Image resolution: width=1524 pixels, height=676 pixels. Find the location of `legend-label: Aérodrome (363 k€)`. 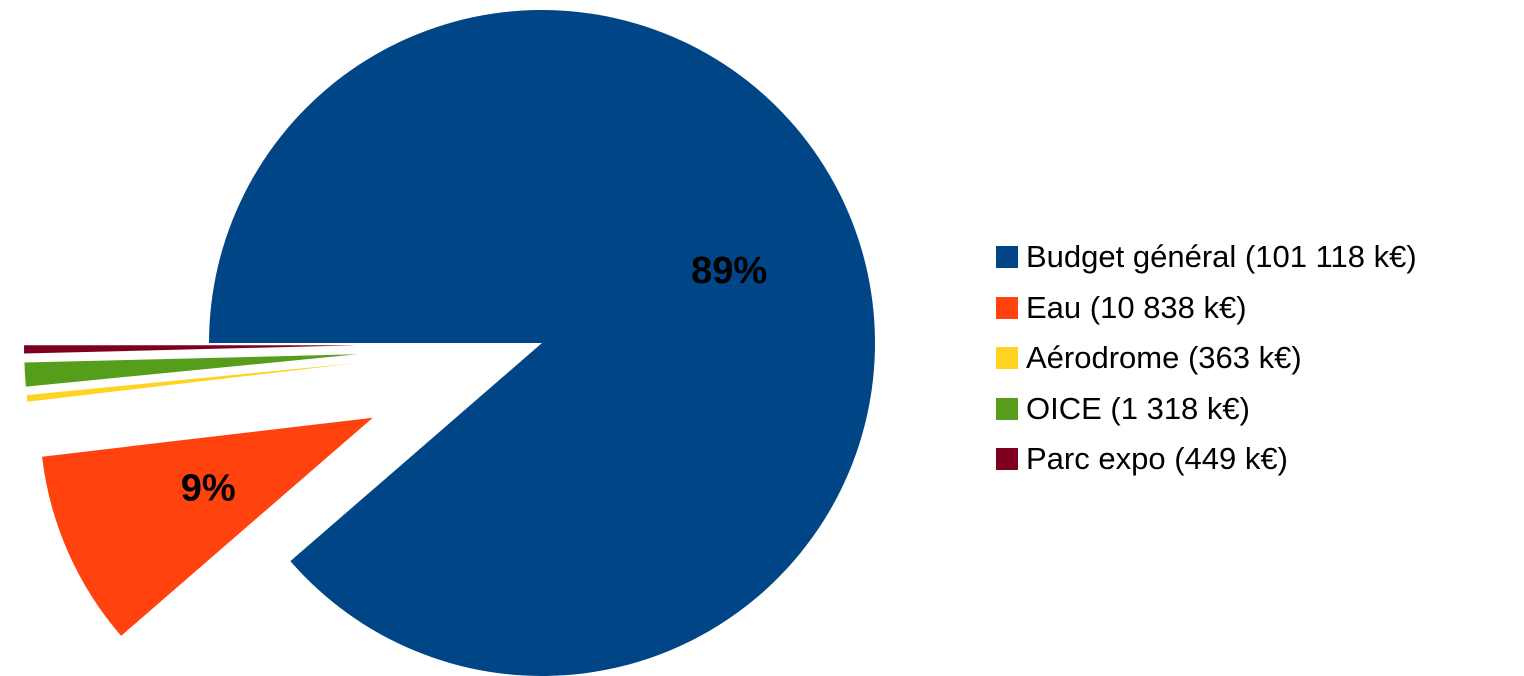

legend-label: Aérodrome (363 k€) is located at coordinates (1164, 358).